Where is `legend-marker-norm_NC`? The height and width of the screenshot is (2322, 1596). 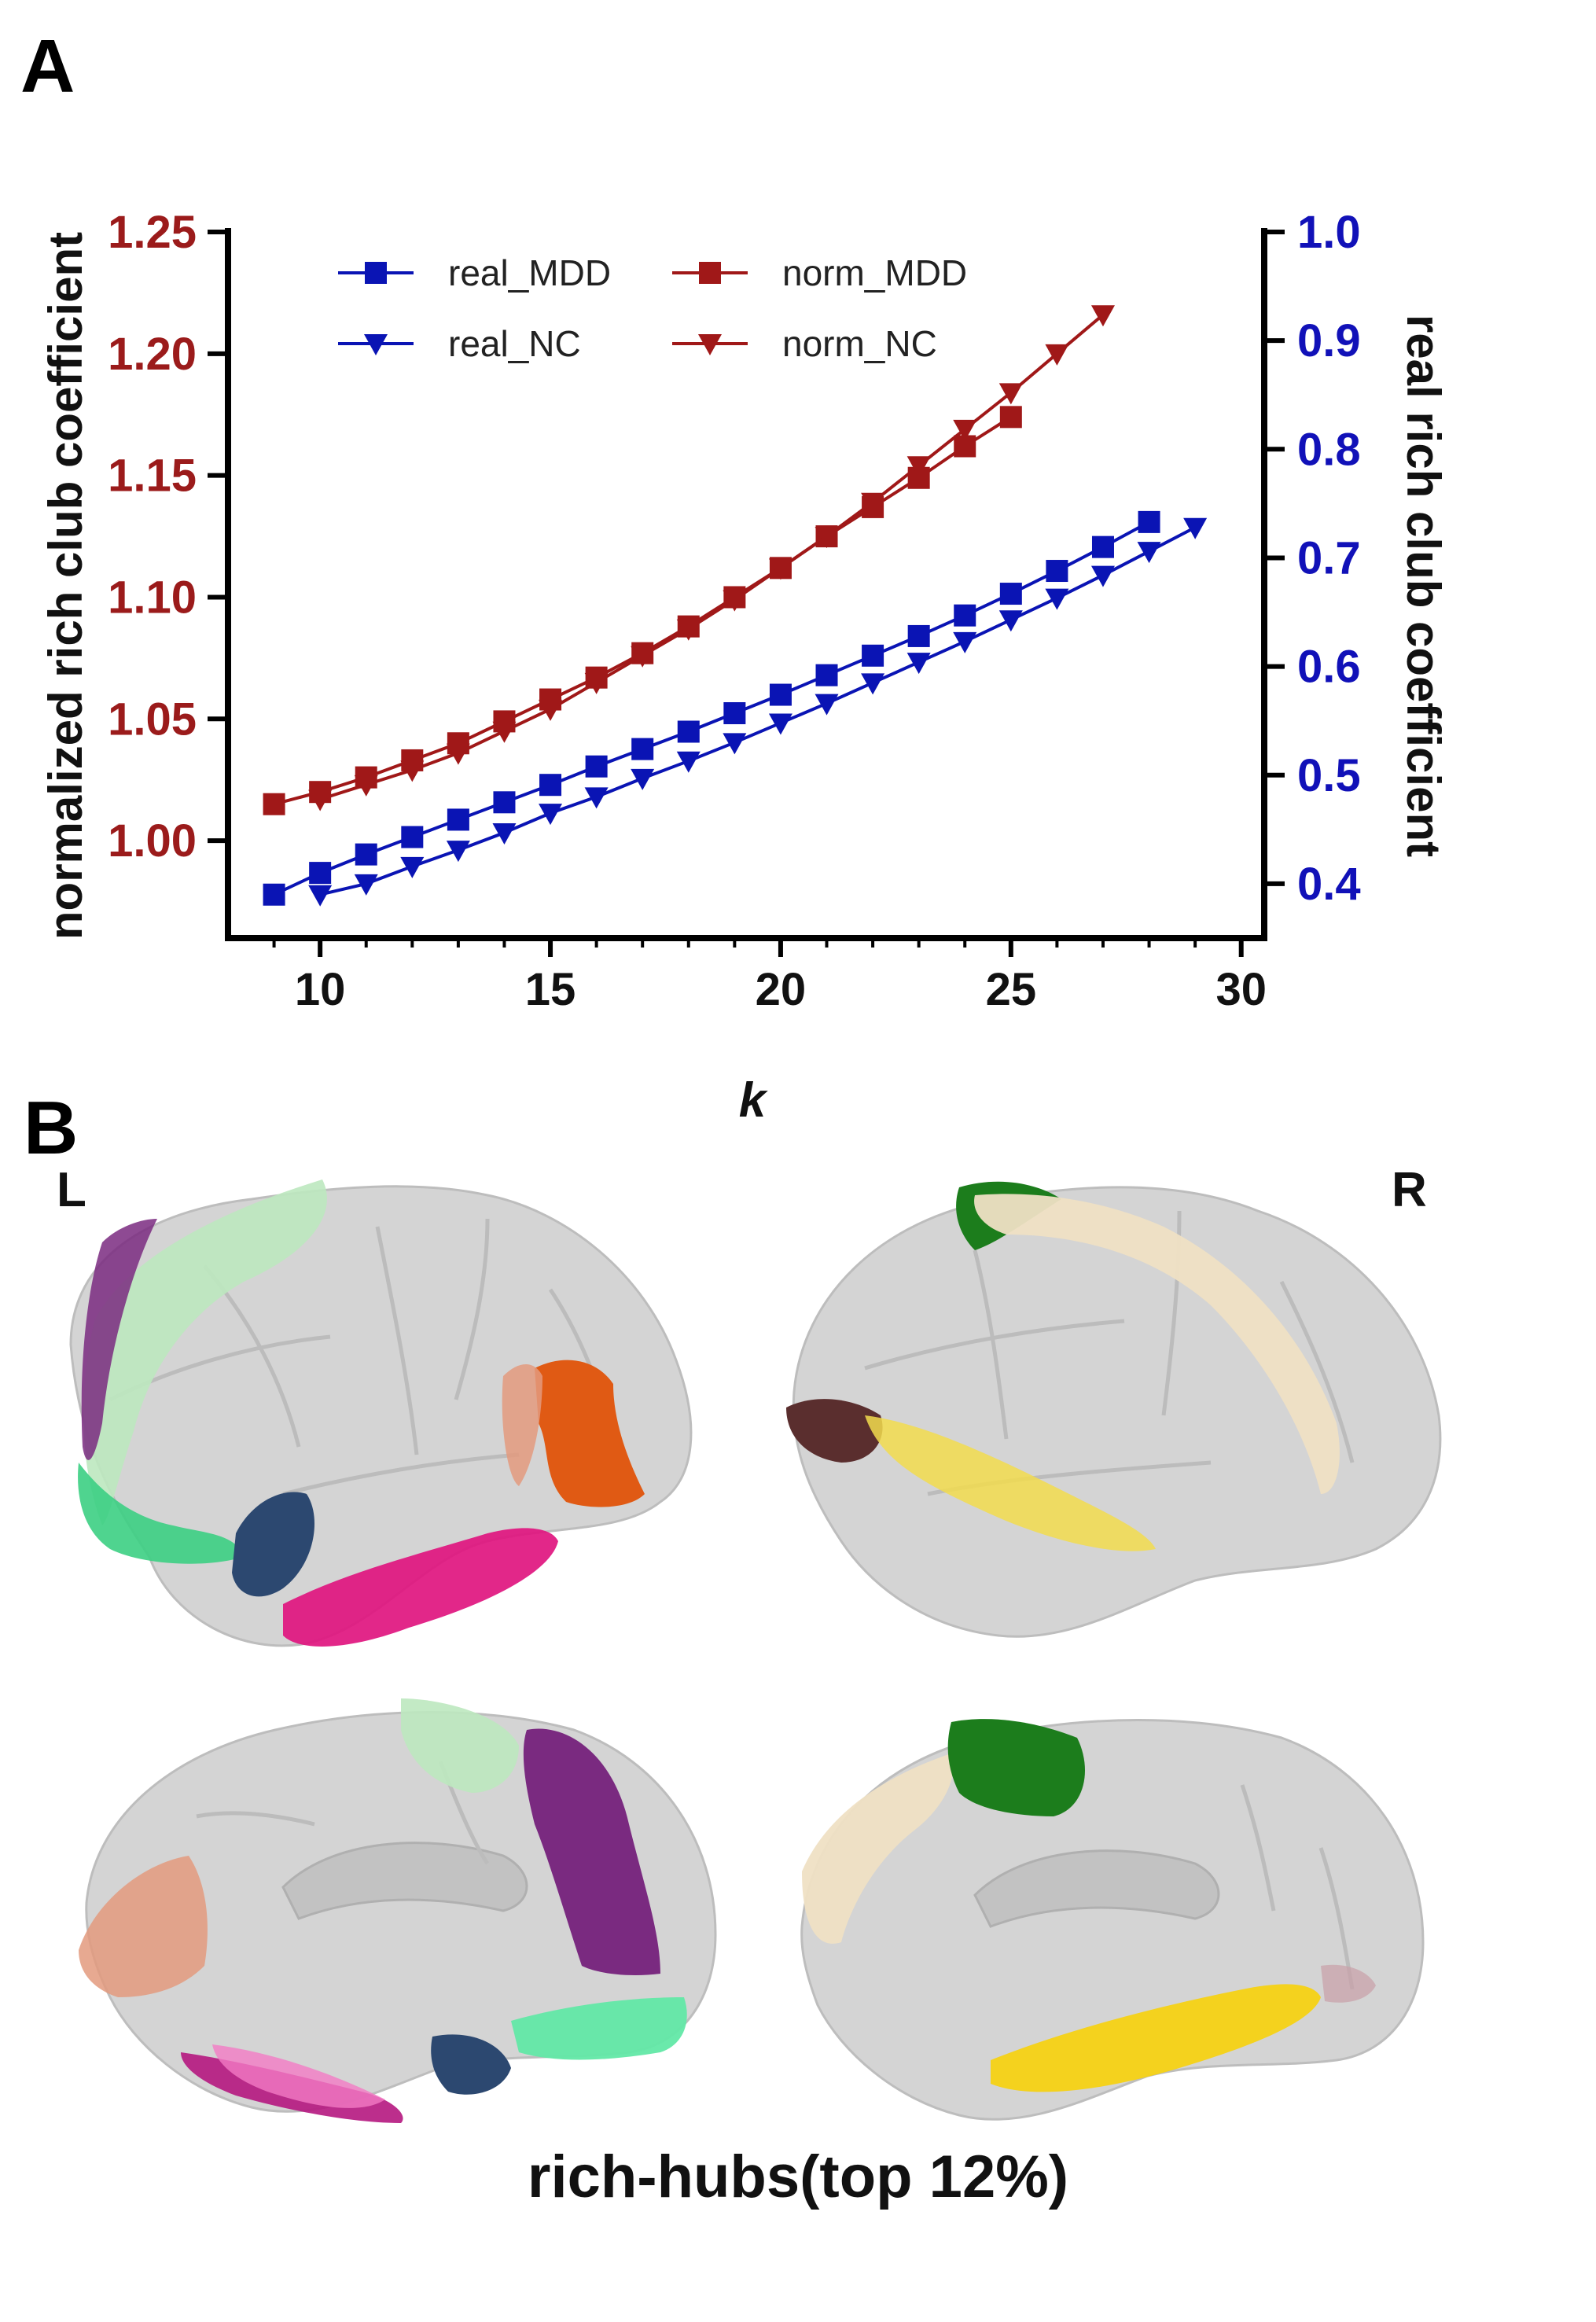
legend-marker-norm_NC is located at coordinates (710, 344).